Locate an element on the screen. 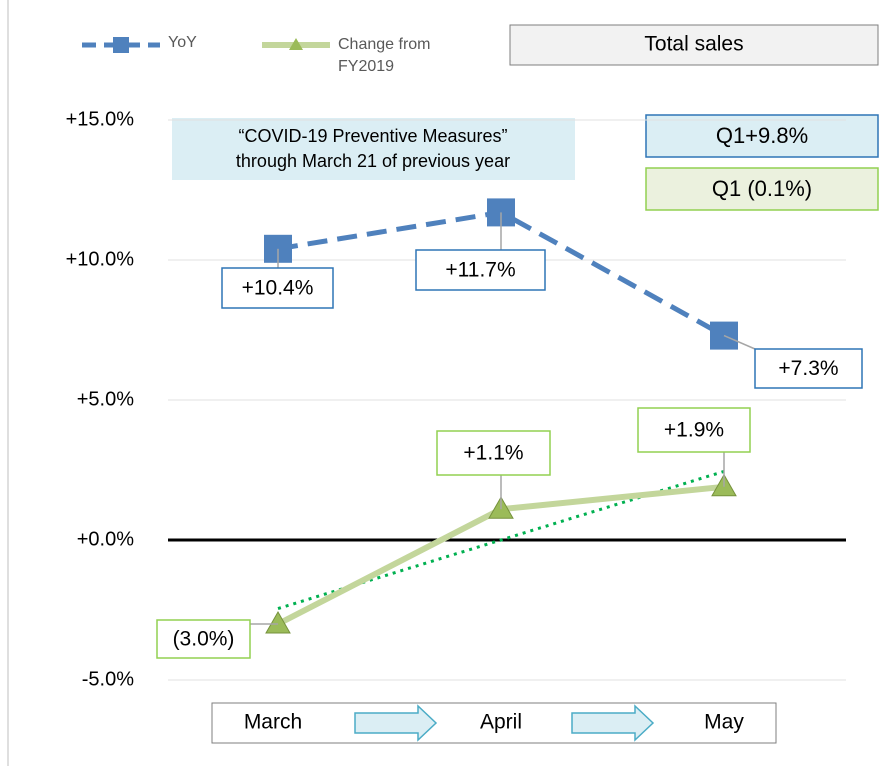 Image resolution: width=881 pixels, height=766 pixels. category-box is located at coordinates (494, 723).